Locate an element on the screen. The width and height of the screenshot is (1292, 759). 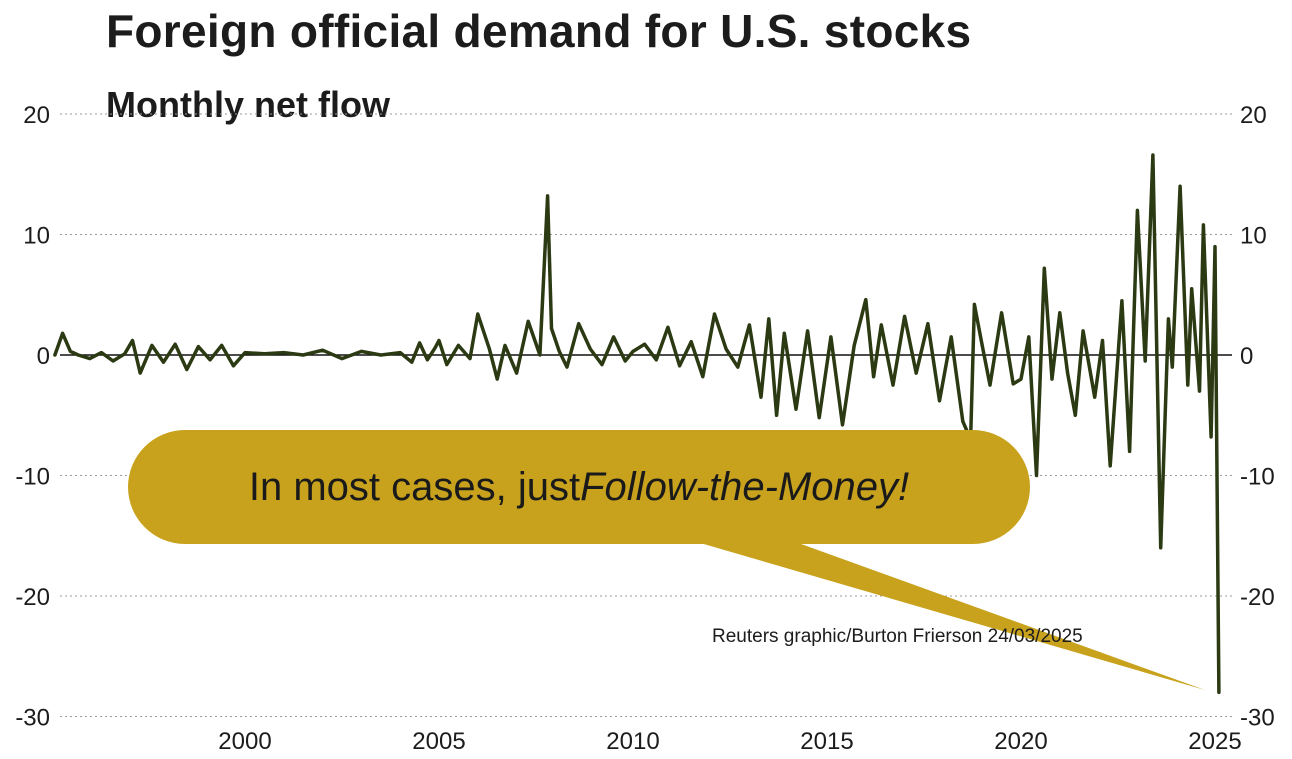
callout-prefix: In most cases, just is located at coordinates (414, 486).